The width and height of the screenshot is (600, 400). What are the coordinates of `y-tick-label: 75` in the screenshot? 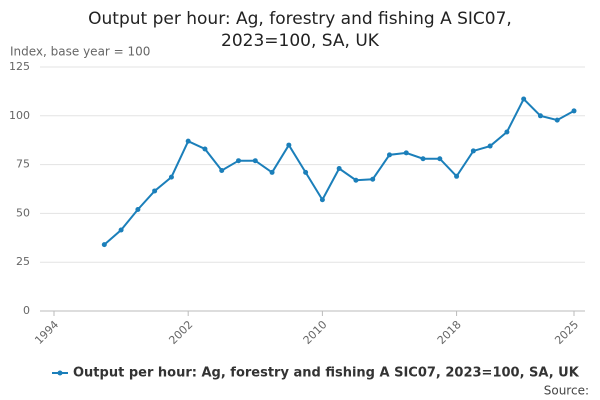 It's located at (23, 164).